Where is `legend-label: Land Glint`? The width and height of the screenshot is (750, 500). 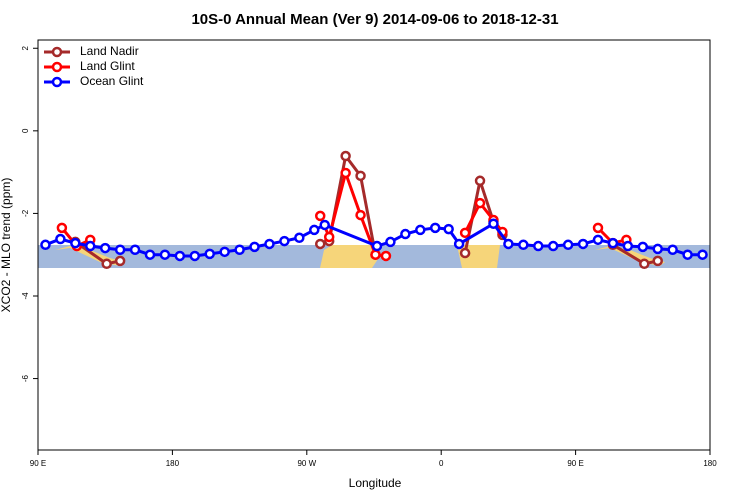
legend-label: Land Glint is located at coordinates (107, 66).